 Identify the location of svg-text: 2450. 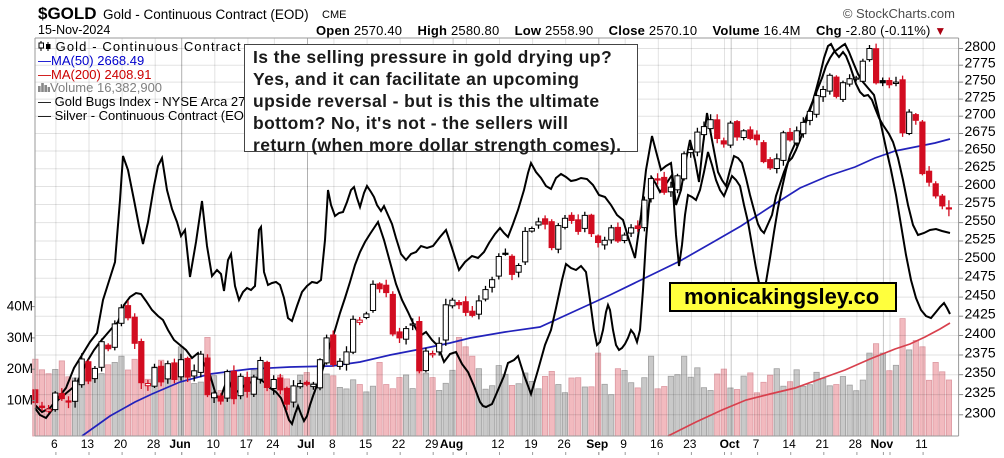
(980, 295).